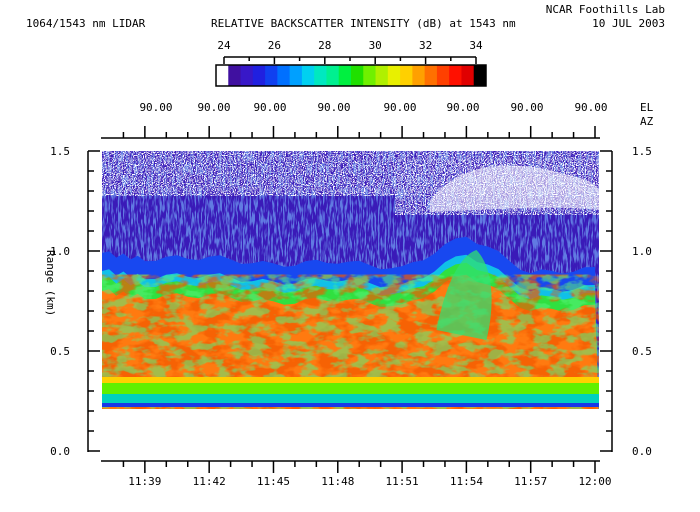 The width and height of the screenshot is (700, 512). I want to click on y-tick-label-right: 0.5, so click(642, 351).